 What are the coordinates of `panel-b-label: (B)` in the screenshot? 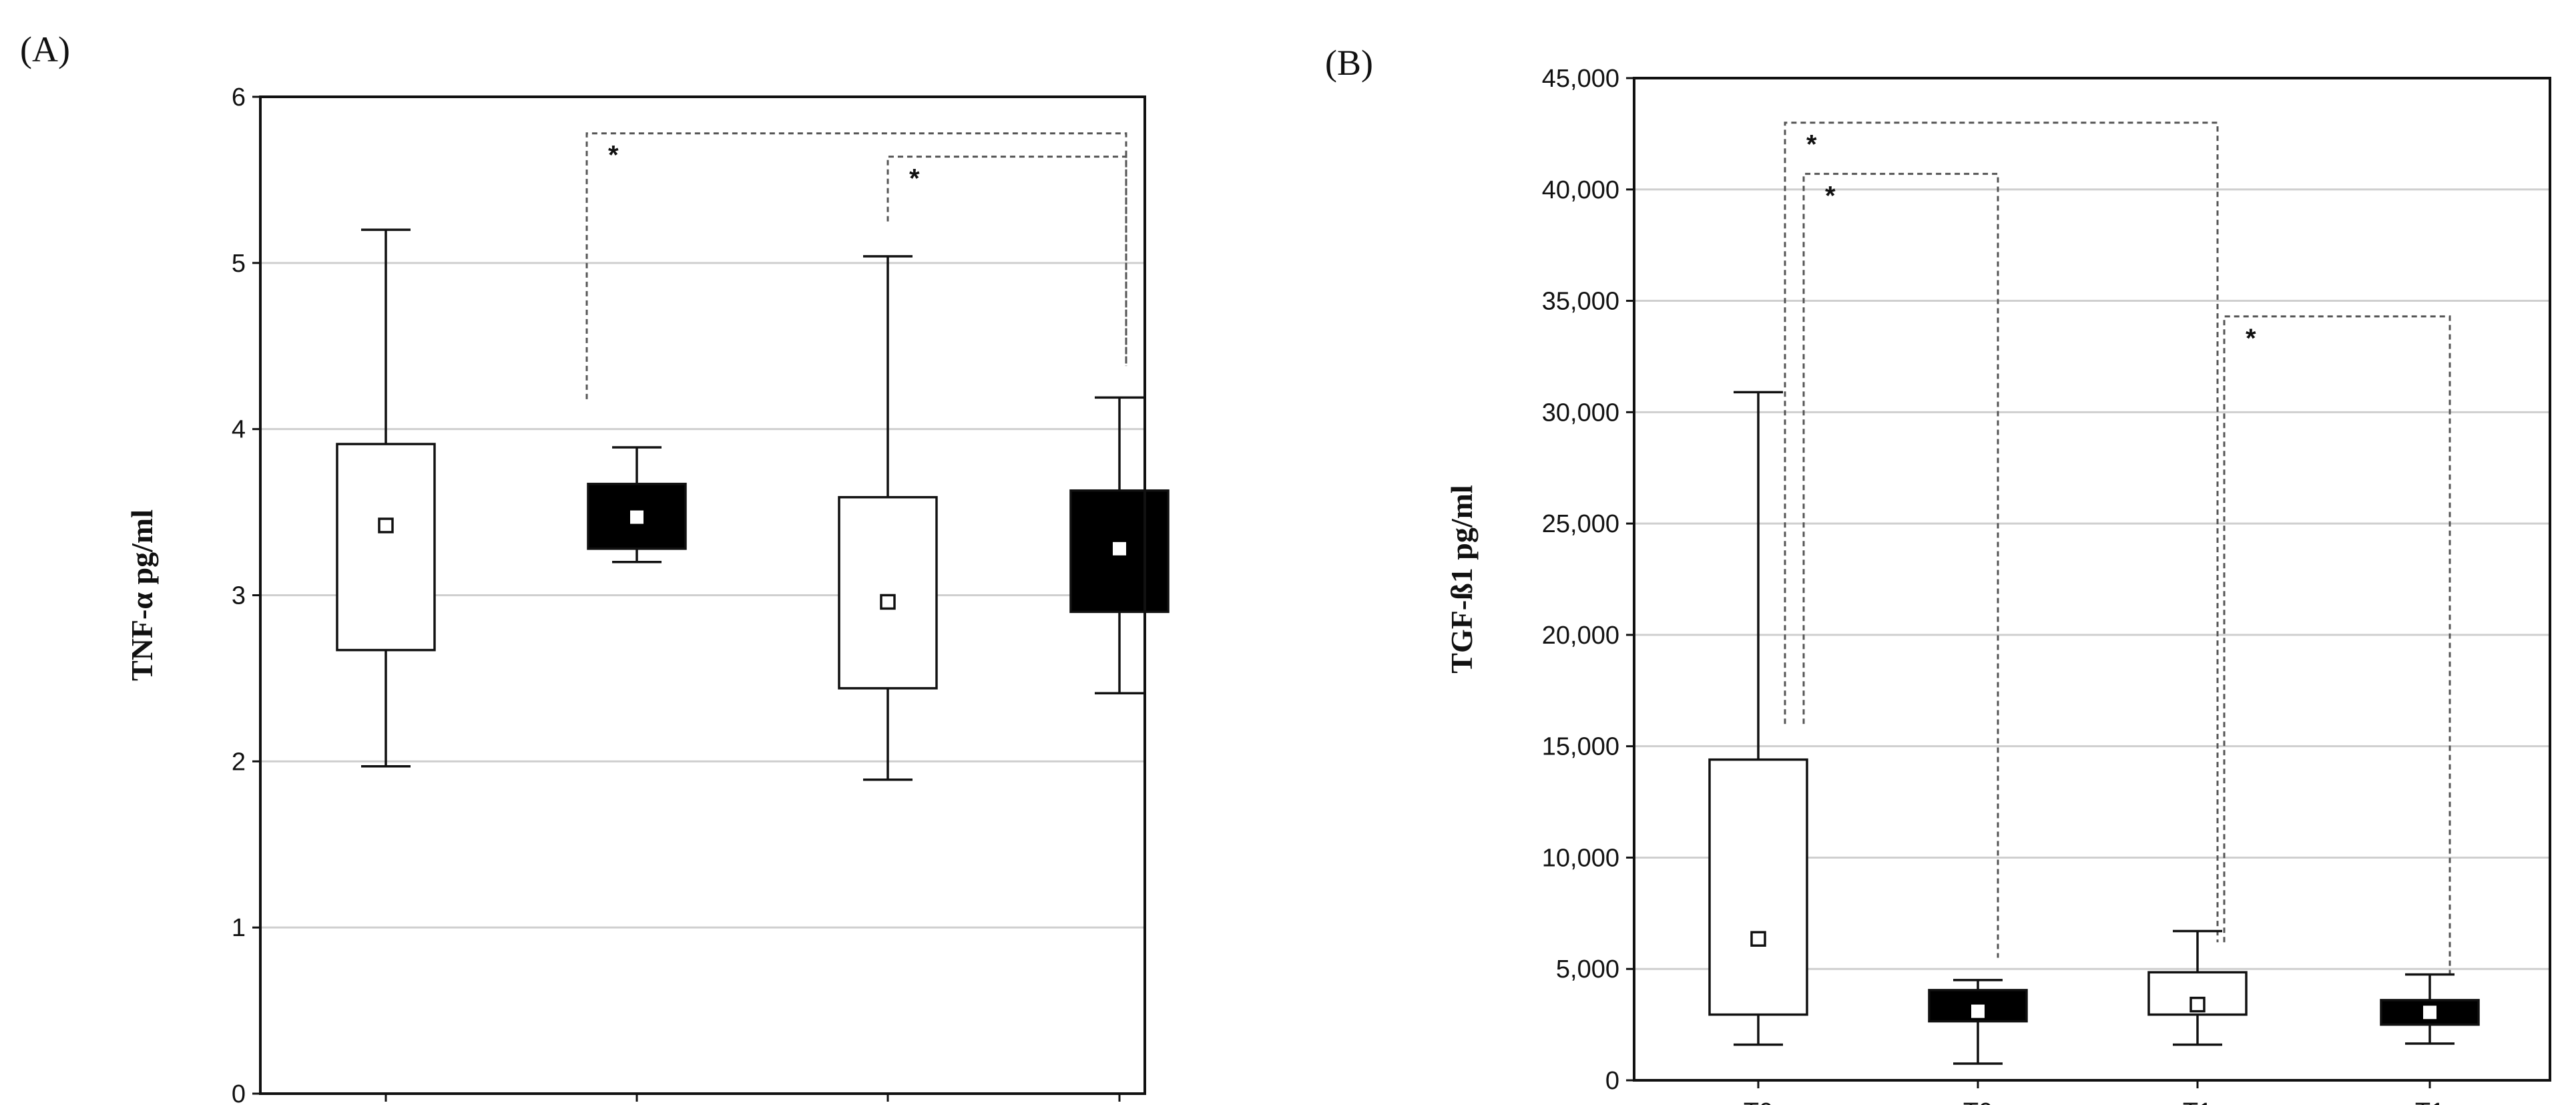 It's located at (1349, 63).